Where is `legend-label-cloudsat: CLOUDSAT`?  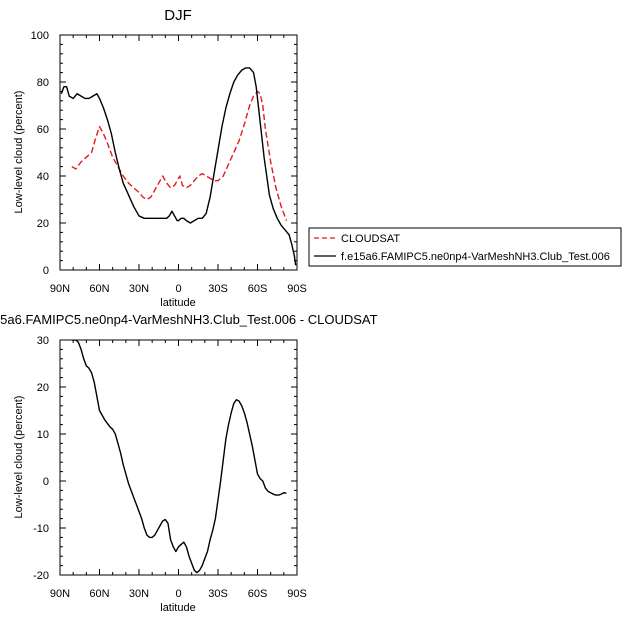
legend-label-cloudsat: CLOUDSAT is located at coordinates (370, 239).